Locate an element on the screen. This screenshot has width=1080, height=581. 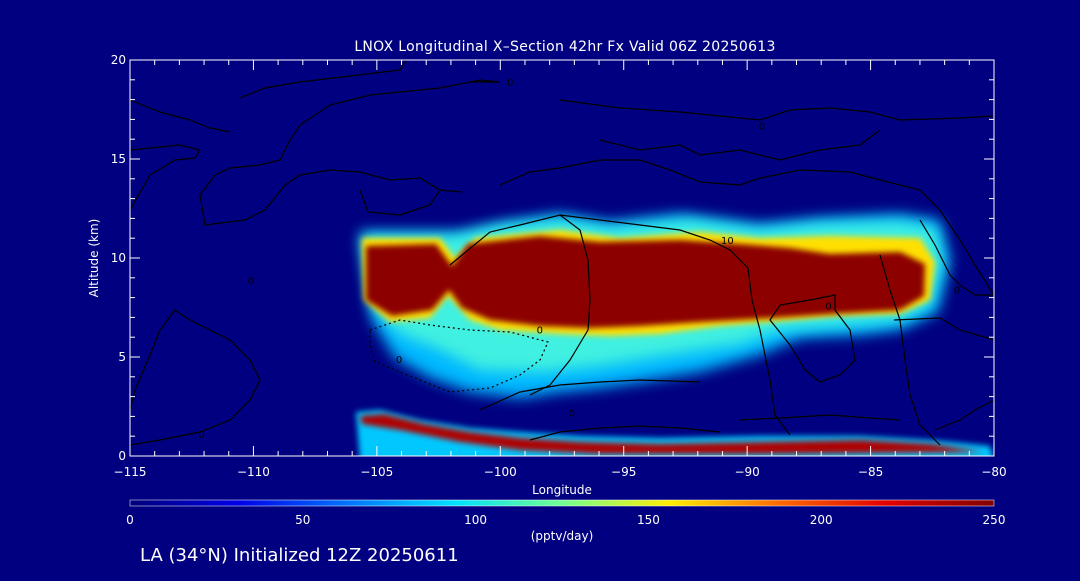
y-tick-label: 15 is located at coordinates (118, 159).